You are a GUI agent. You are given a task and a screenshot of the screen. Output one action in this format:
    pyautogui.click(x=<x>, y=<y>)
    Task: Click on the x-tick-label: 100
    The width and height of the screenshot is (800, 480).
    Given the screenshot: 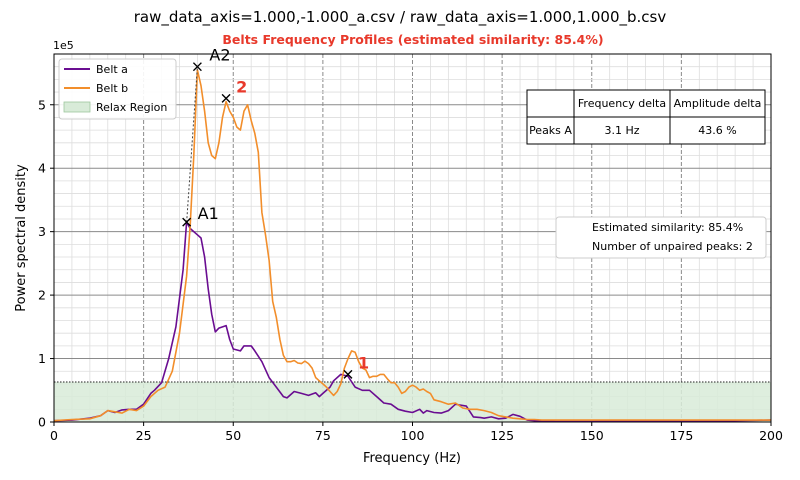 What is the action you would take?
    pyautogui.click(x=413, y=435)
    